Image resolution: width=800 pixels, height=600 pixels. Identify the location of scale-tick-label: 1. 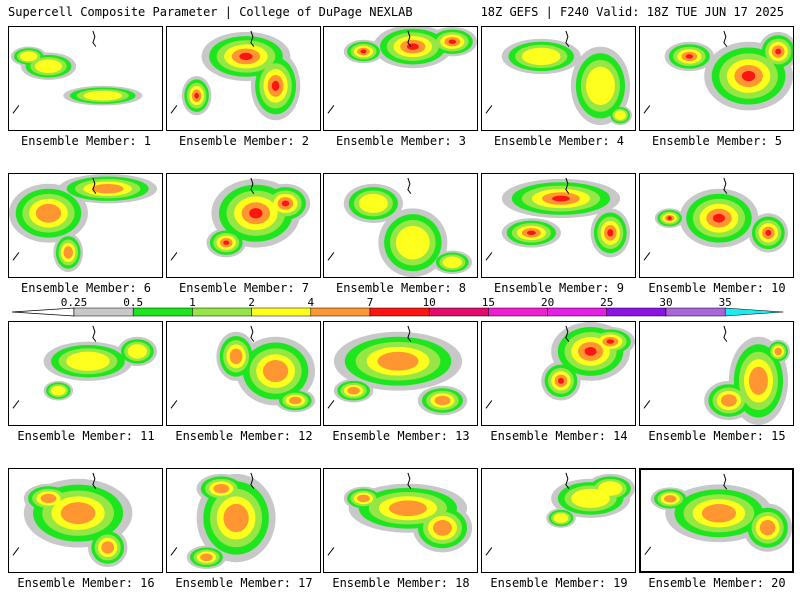
(192, 302).